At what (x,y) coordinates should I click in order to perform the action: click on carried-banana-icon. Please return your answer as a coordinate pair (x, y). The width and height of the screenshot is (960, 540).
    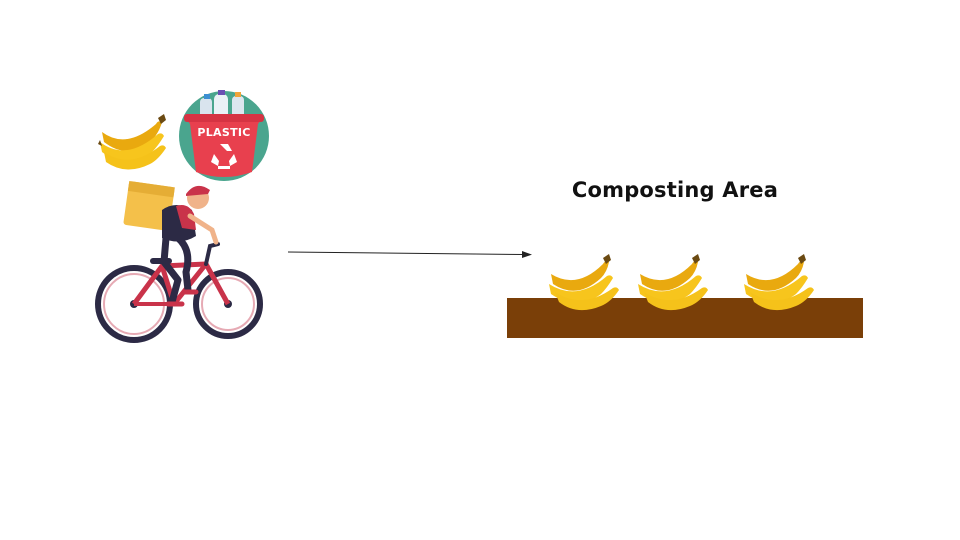
    Looking at the image, I should click on (133, 142).